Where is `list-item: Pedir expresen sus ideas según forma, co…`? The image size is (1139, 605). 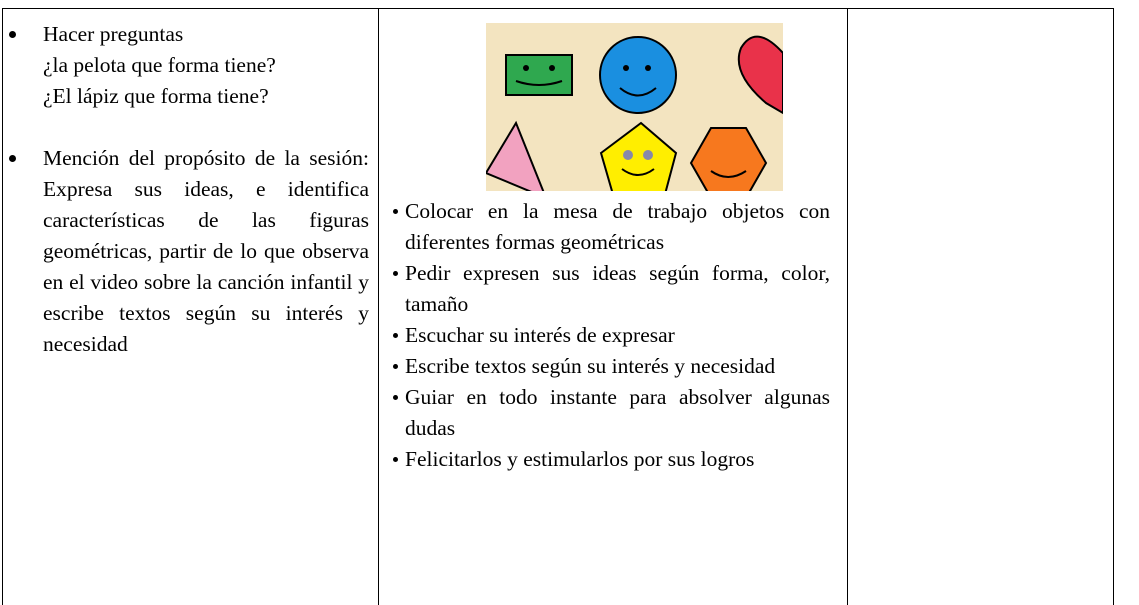 list-item: Pedir expresen sus ideas según forma, co… is located at coordinates (604, 289).